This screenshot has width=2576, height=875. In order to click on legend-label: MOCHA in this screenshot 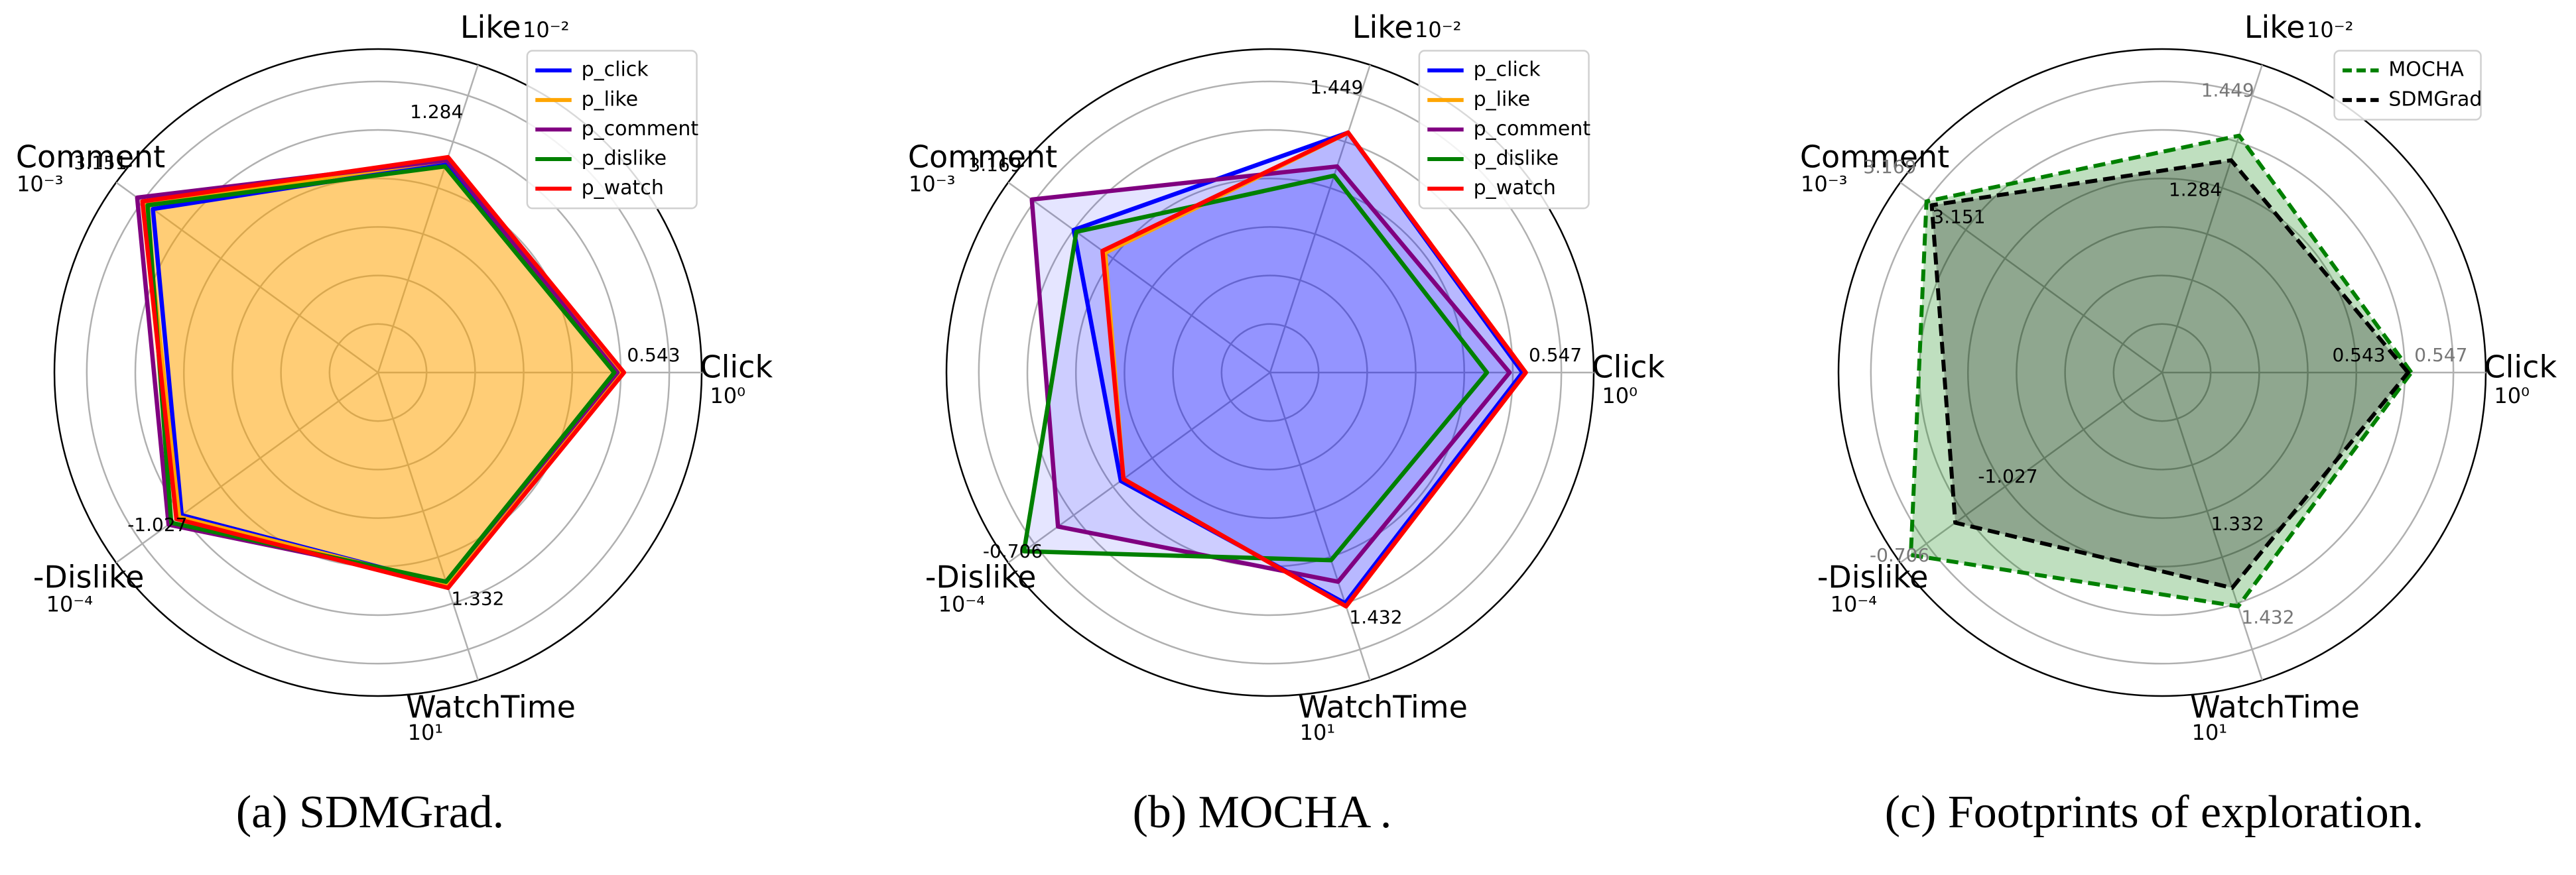, I will do `click(2426, 70)`.